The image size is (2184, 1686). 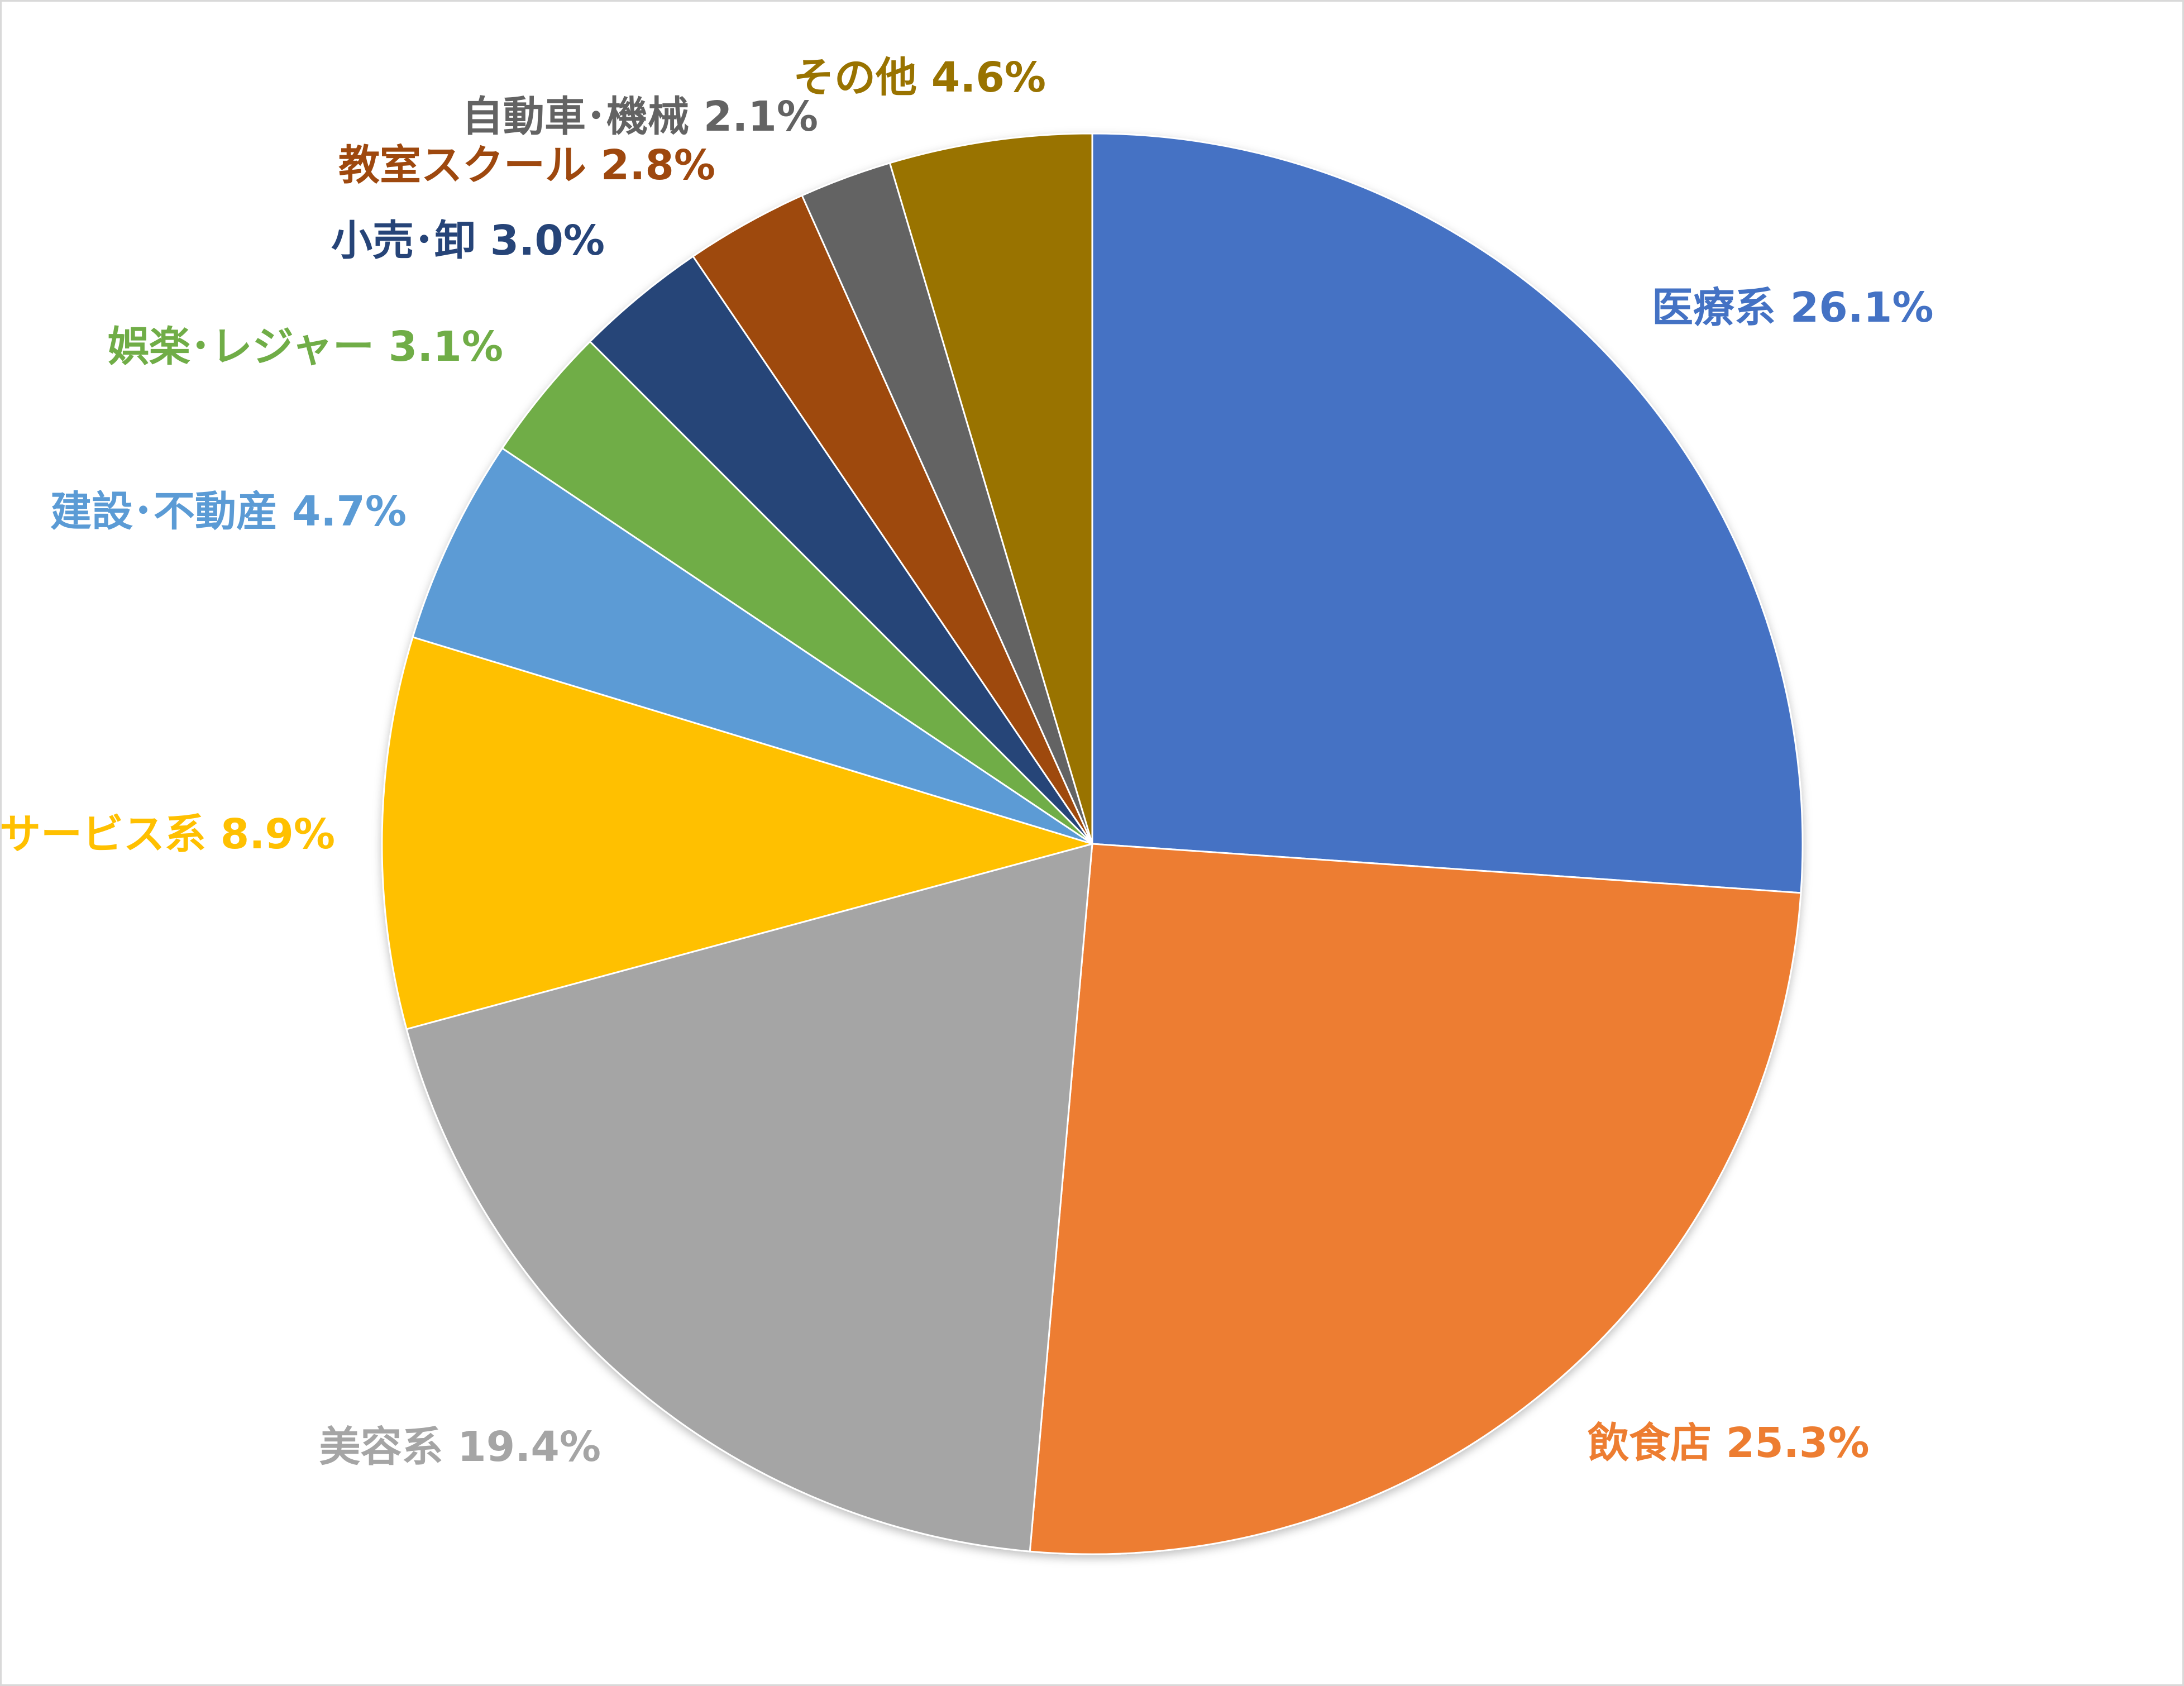 What do you see at coordinates (988, 78) in the screenshot?
I see `slice-value-label: 4.6%` at bounding box center [988, 78].